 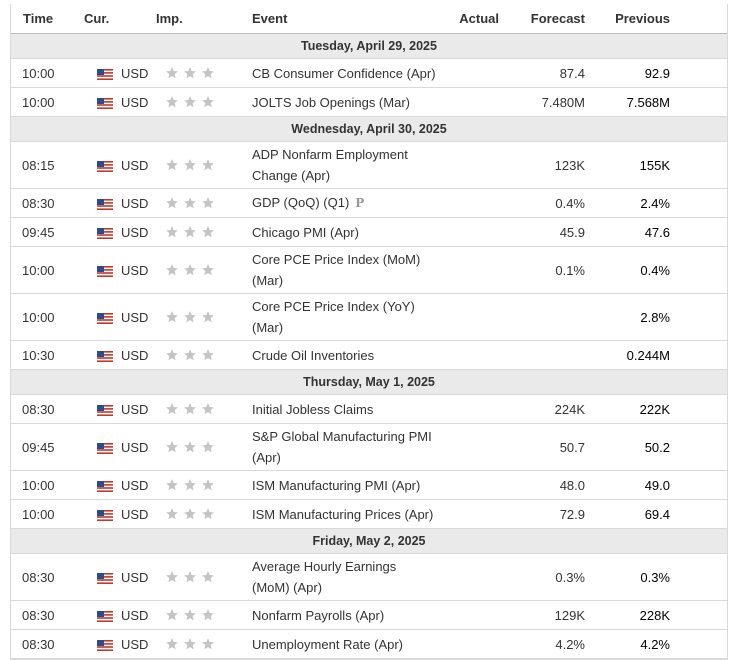 What do you see at coordinates (38, 165) in the screenshot?
I see `event-time: 08:15` at bounding box center [38, 165].